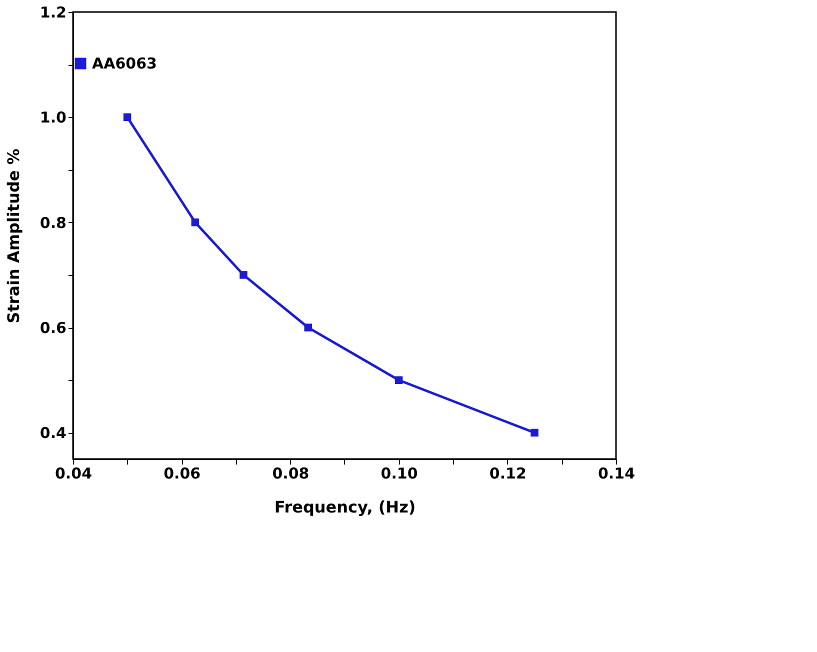 Image resolution: width=817 pixels, height=652 pixels. What do you see at coordinates (73, 473) in the screenshot?
I see `x-tick-label: 0.04` at bounding box center [73, 473].